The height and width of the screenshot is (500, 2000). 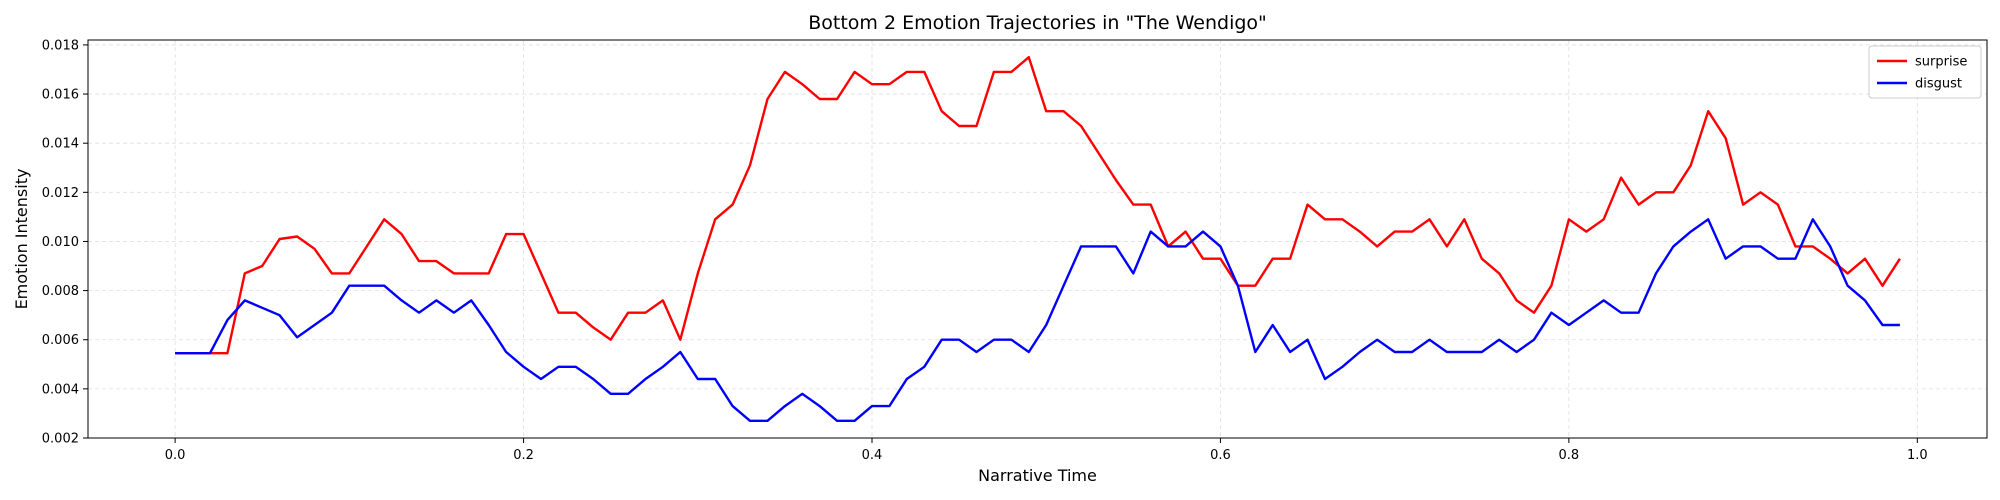 What do you see at coordinates (60, 144) in the screenshot?
I see `y-tick-label: 0.014` at bounding box center [60, 144].